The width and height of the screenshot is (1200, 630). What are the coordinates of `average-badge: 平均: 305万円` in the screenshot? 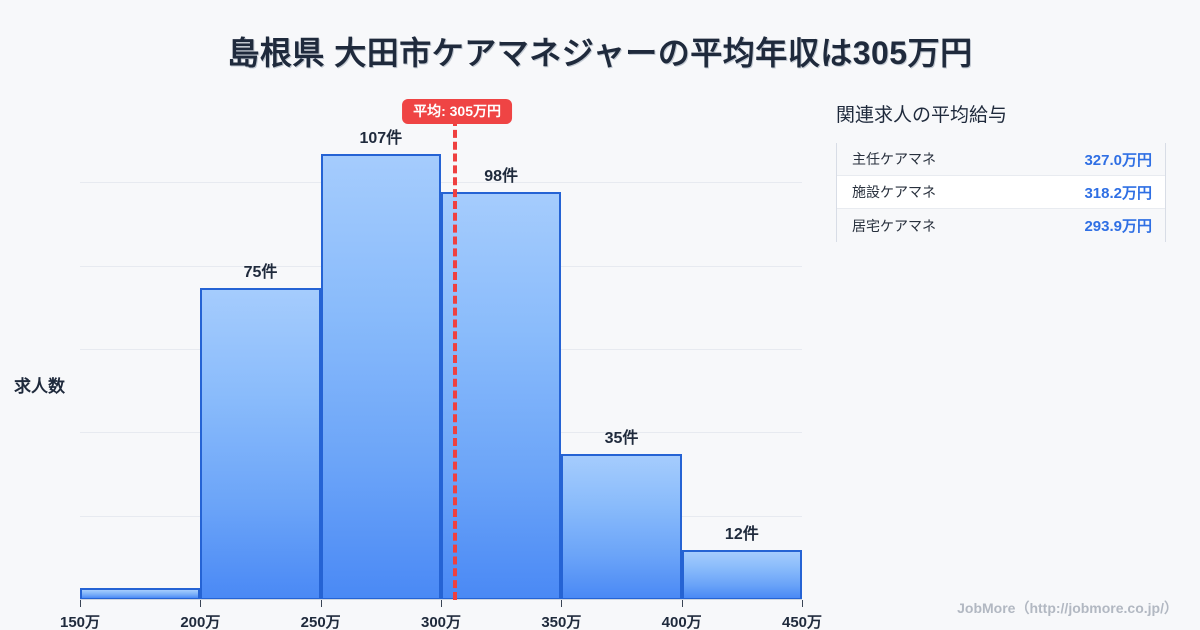 It's located at (457, 111).